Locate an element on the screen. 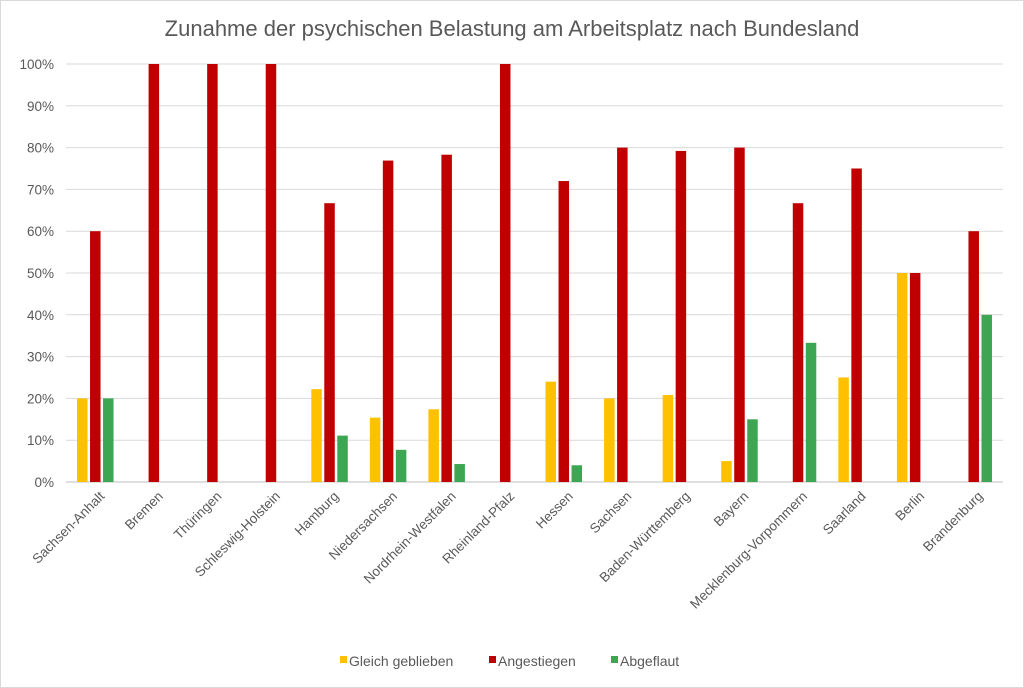 This screenshot has height=688, width=1024. x-tick-label: Mecklenburg-Vorpommern is located at coordinates (748, 550).